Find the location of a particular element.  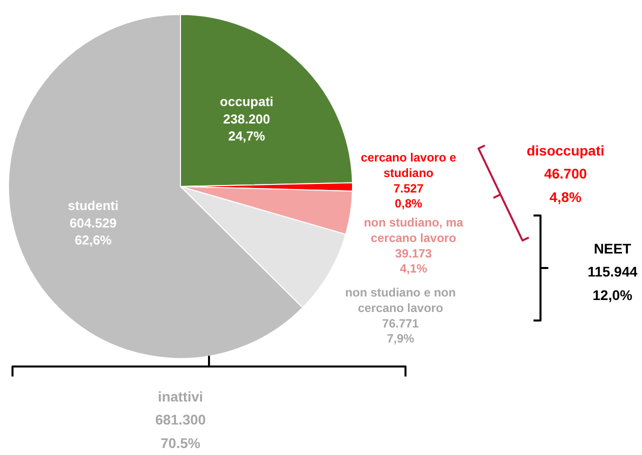

data-label: 604.529 62,6% is located at coordinates (93, 231).